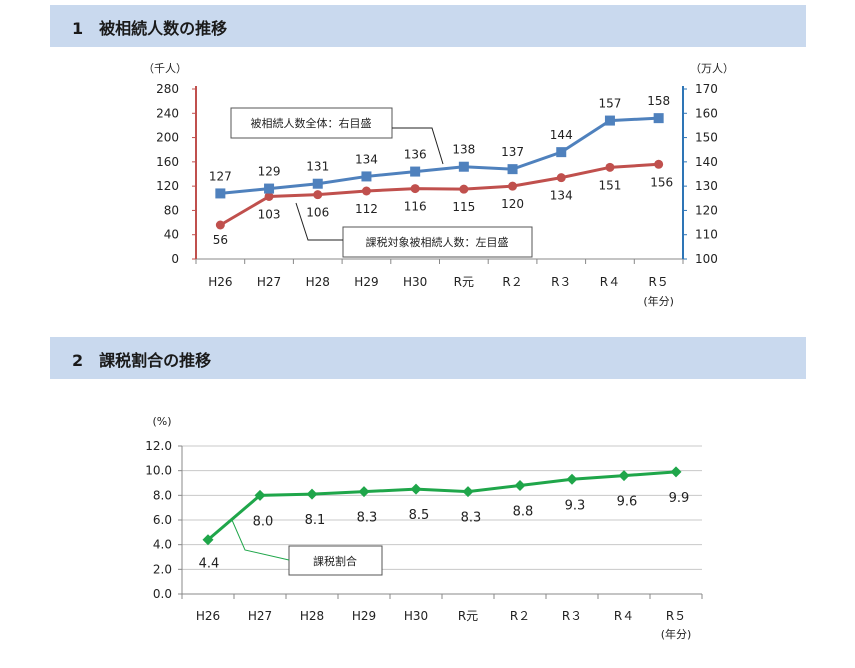 The height and width of the screenshot is (668, 855). I want to click on legend-leader-total, so click(418, 146).